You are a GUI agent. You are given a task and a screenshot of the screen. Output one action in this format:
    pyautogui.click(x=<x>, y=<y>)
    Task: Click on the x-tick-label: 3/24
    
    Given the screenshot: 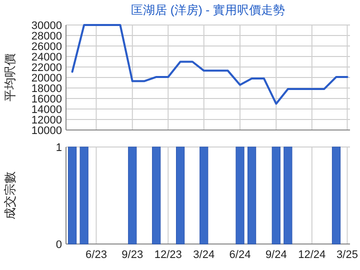 What is the action you would take?
    pyautogui.click(x=204, y=255)
    